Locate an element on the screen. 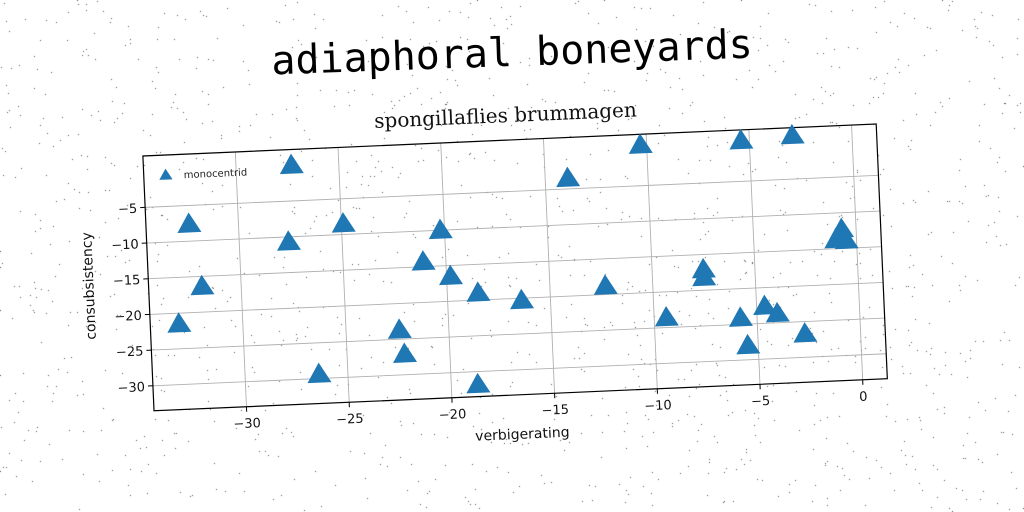  y-tick-label: −30 is located at coordinates (131, 388).